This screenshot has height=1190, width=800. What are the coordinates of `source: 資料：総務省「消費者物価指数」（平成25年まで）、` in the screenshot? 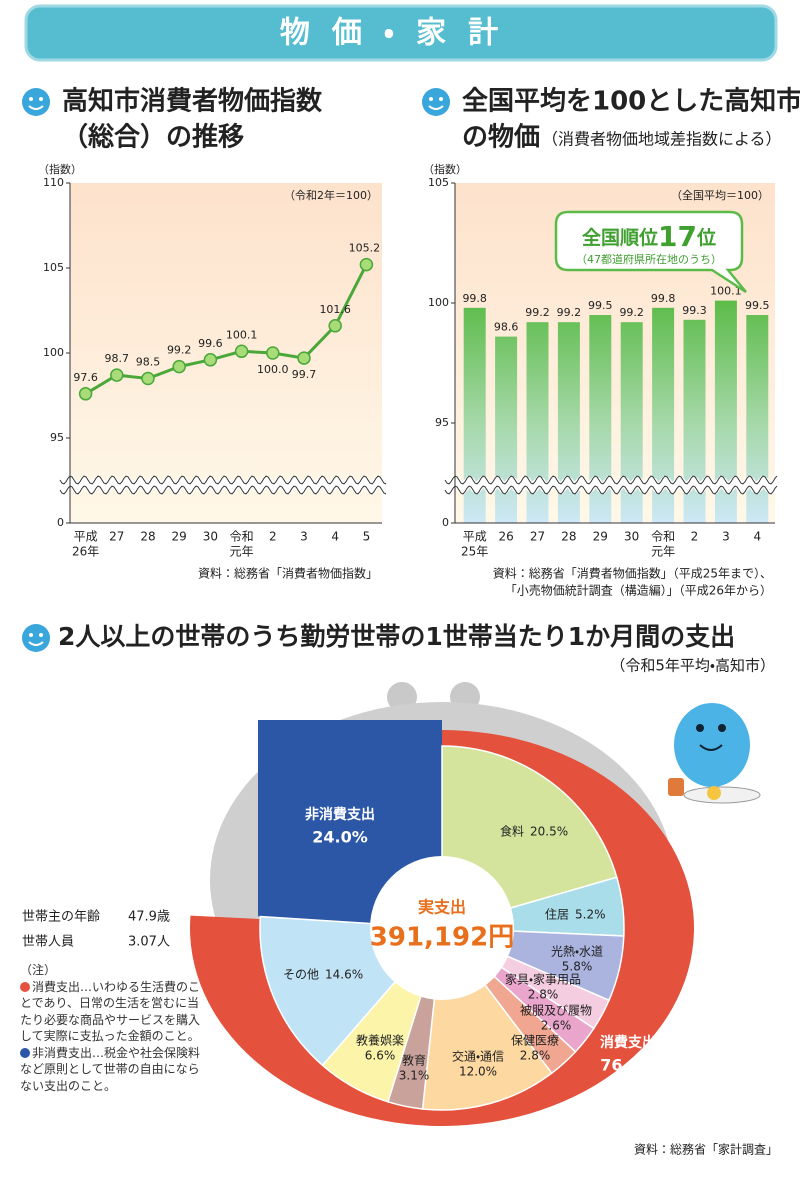 It's located at (632, 573).